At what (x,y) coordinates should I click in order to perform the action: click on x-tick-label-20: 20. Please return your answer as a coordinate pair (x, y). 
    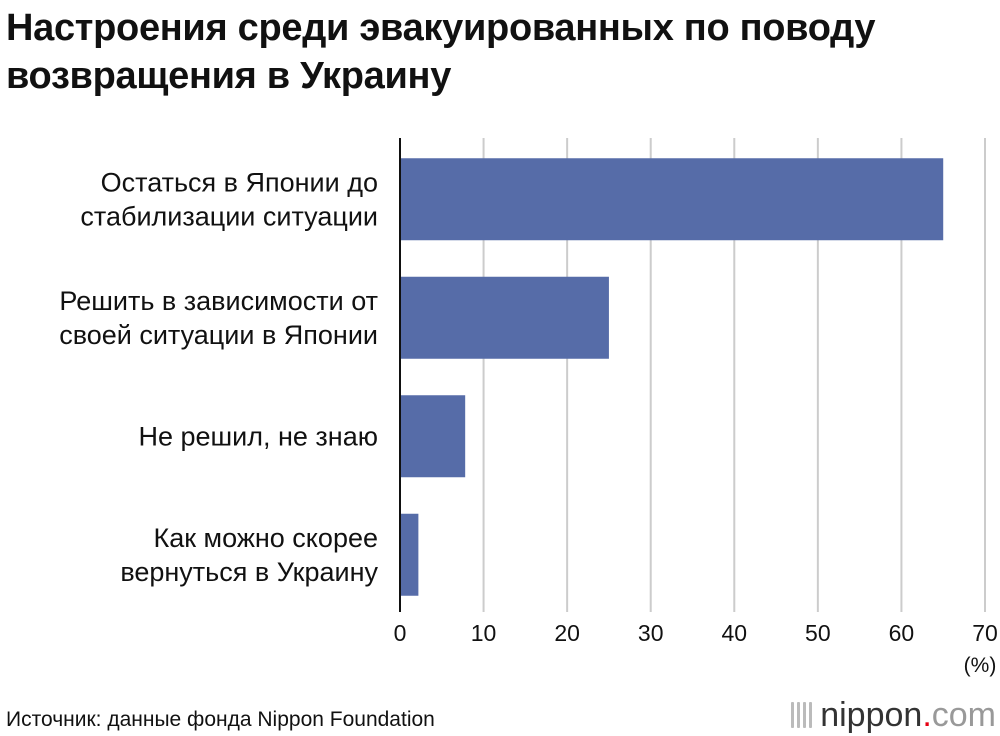
    Looking at the image, I should click on (567, 633).